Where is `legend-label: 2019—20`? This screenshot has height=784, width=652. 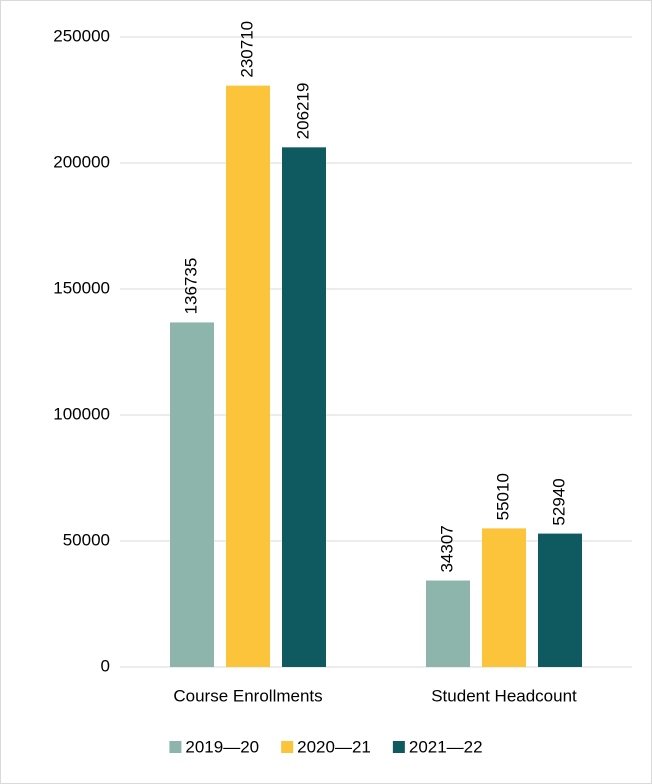
legend-label: 2019—20 is located at coordinates (222, 746).